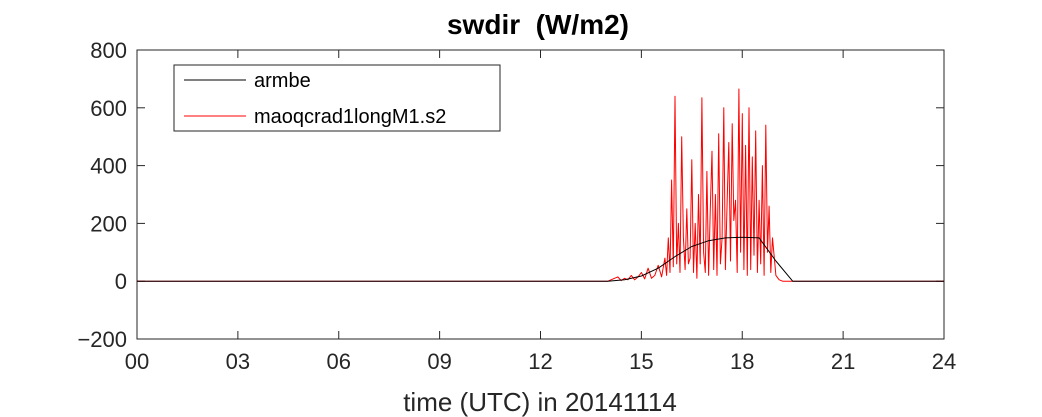  I want to click on x-tick-label: 18, so click(742, 361).